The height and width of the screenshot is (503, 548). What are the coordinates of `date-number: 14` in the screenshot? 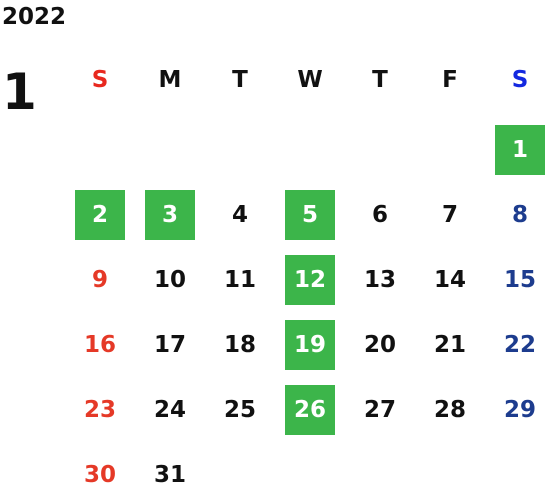 It's located at (449, 280).